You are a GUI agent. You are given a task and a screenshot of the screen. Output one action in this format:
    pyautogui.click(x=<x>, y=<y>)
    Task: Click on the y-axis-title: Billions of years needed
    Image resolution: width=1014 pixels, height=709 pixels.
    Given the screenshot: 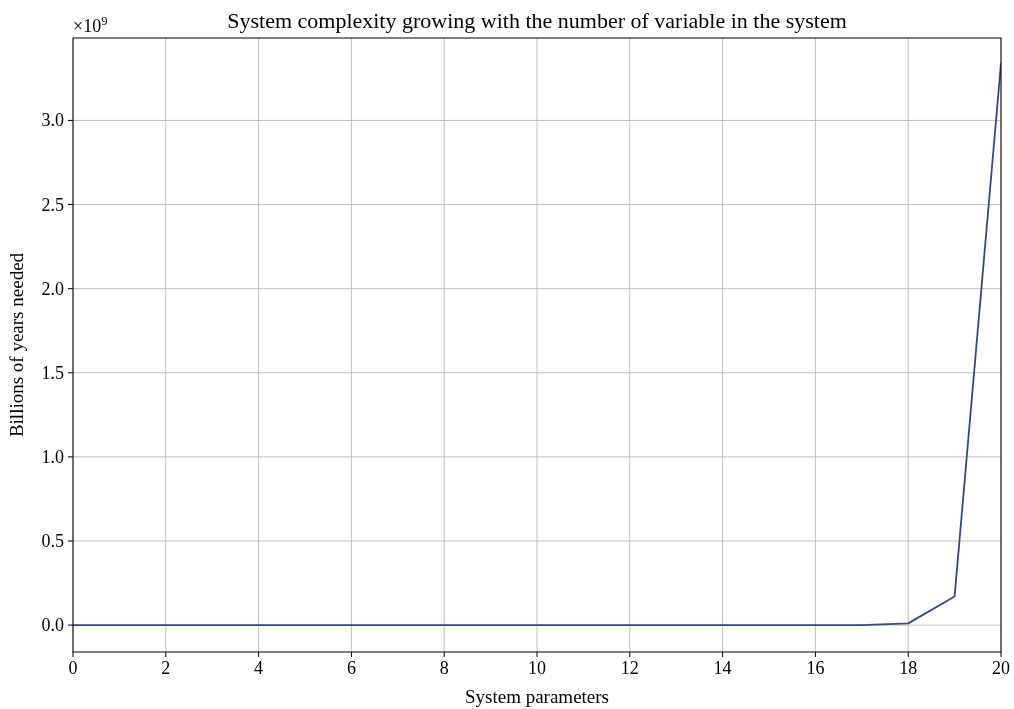 What is the action you would take?
    pyautogui.click(x=16, y=345)
    